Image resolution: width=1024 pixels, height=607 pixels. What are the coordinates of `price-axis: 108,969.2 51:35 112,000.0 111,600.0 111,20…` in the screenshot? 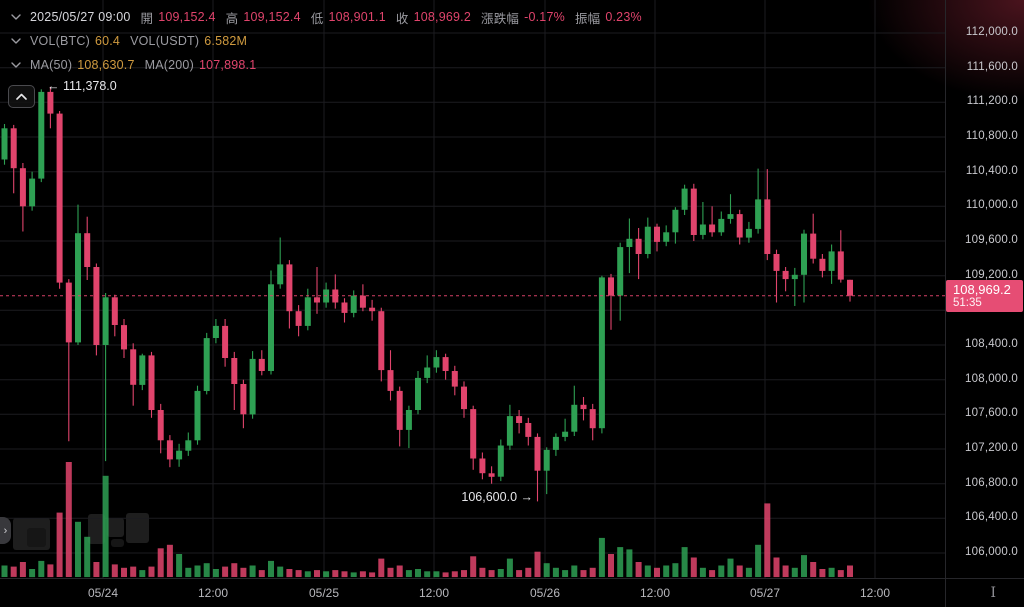 It's located at (984, 289).